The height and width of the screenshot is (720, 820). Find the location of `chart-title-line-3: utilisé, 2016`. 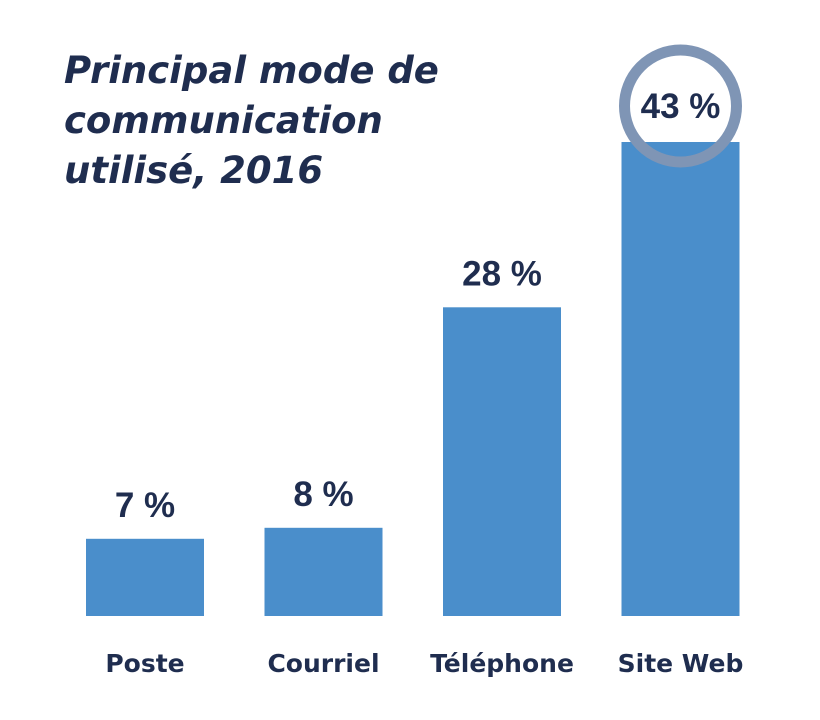

chart-title-line-3: utilisé, 2016 is located at coordinates (193, 170).